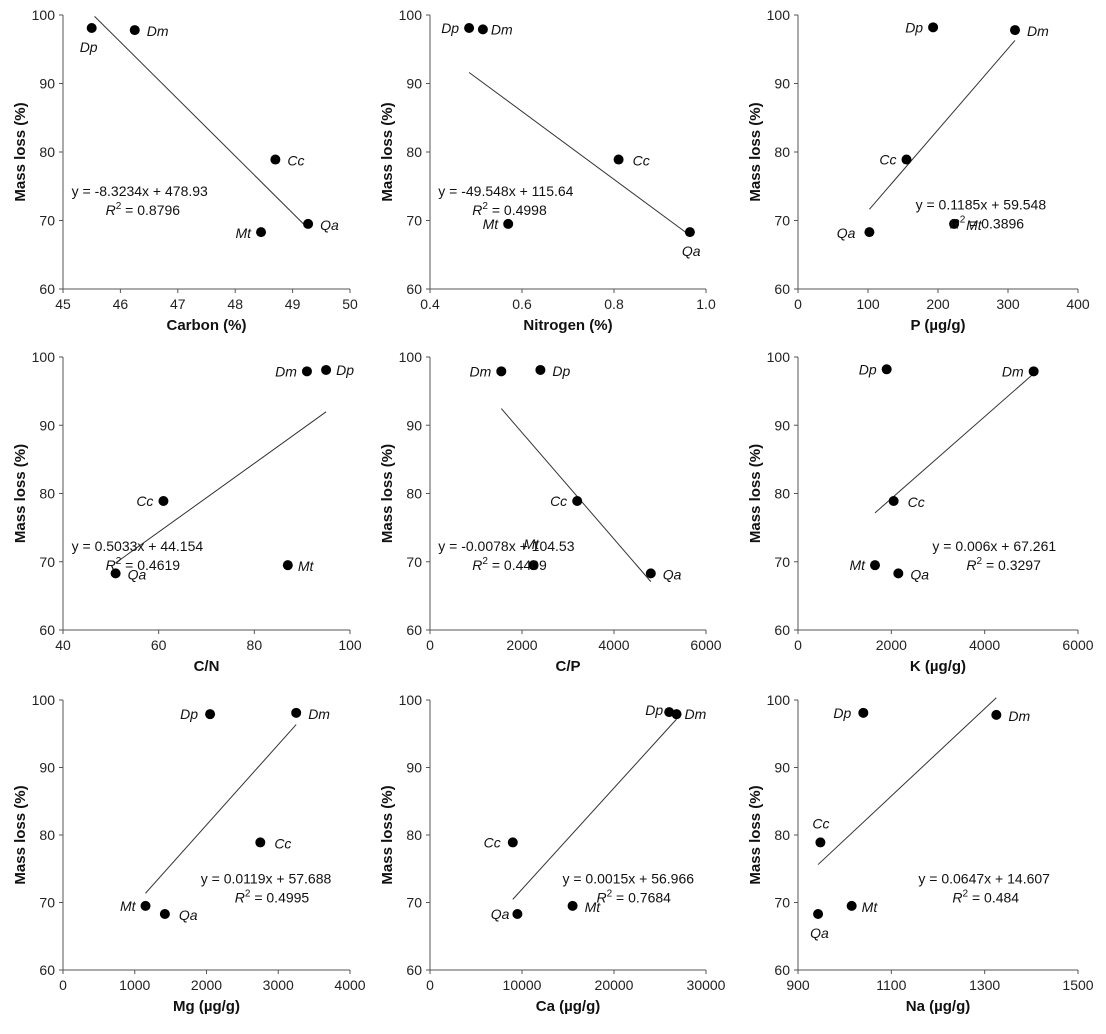 This screenshot has width=1106, height=1034. I want to click on x-axis-label: K (µg/g), so click(938, 666).